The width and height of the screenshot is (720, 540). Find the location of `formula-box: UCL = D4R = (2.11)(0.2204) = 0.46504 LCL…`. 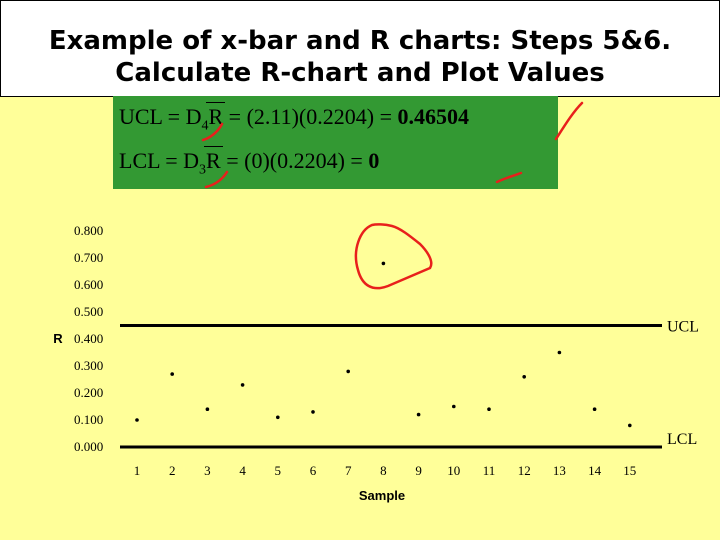

formula-box: UCL = D4R = (2.11)(0.2204) = 0.46504 LCL… is located at coordinates (335, 142).